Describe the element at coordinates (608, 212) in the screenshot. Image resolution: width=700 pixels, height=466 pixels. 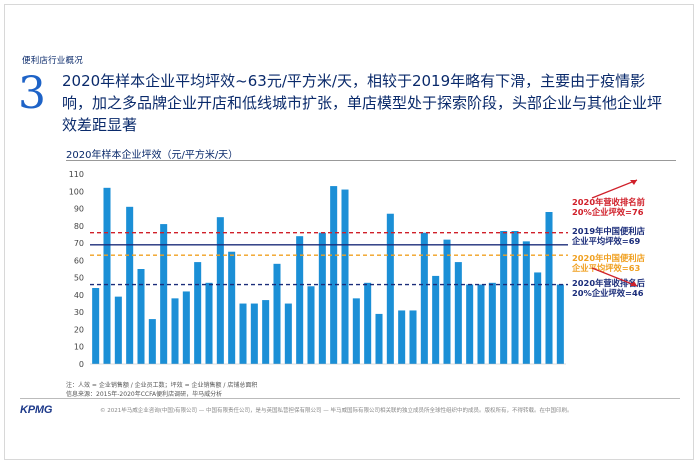
I see `reference-line-label: 20%企业坪效=76` at that location.